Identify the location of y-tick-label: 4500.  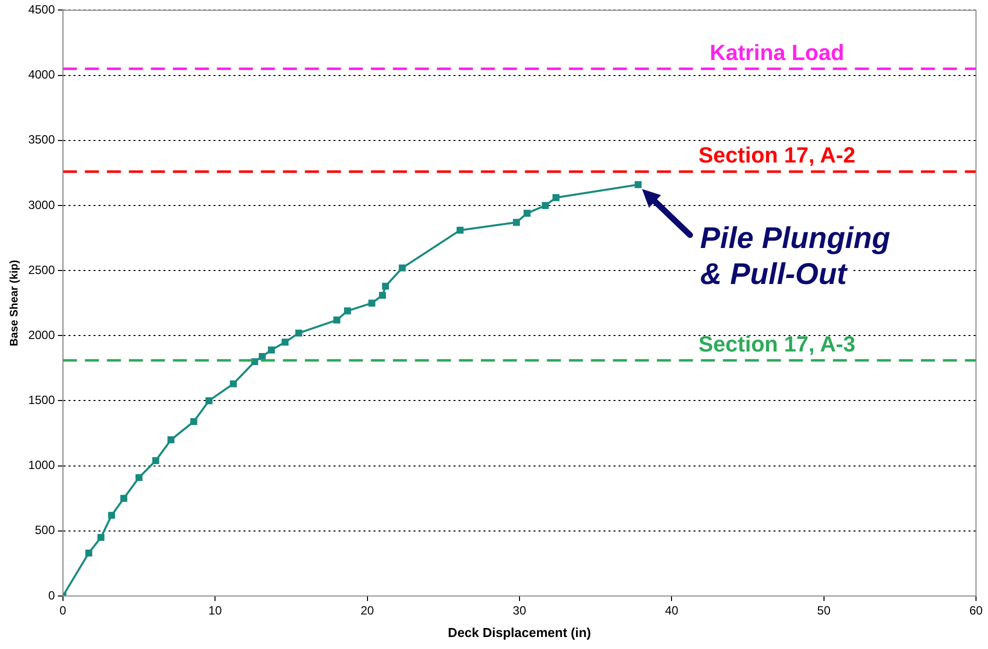
(42, 9).